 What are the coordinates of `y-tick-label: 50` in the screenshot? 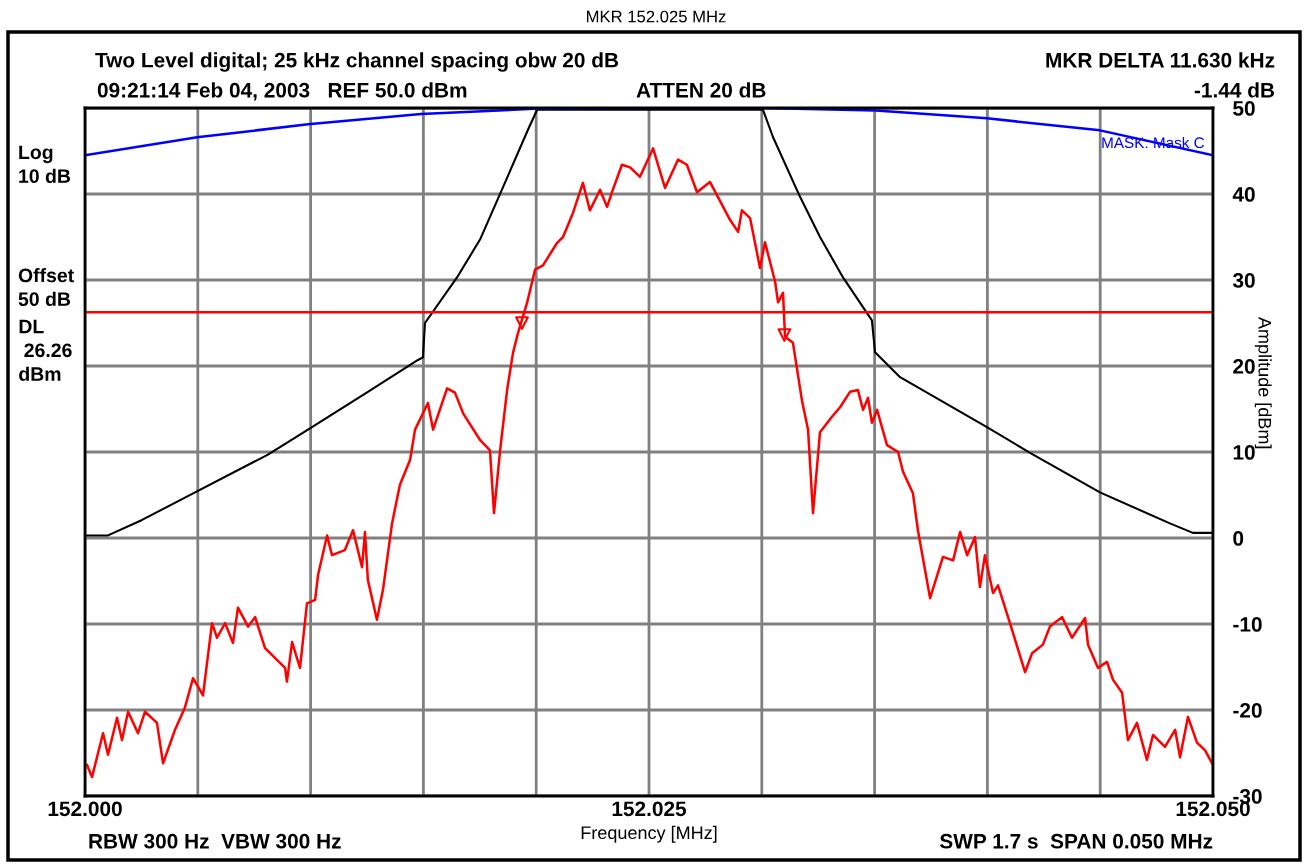 It's located at (1244, 108).